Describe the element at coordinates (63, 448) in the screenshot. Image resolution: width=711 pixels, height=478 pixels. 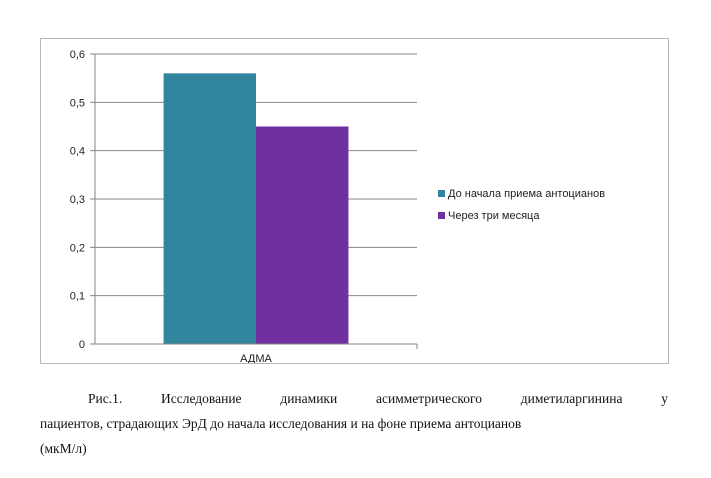
I see `caption-line-3: (мкМ/л)` at that location.